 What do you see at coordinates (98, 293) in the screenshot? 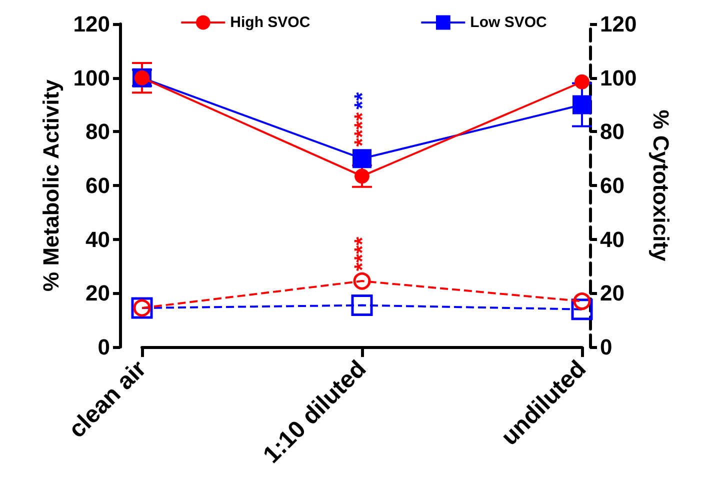
I see `y-tick-label: 20` at bounding box center [98, 293].